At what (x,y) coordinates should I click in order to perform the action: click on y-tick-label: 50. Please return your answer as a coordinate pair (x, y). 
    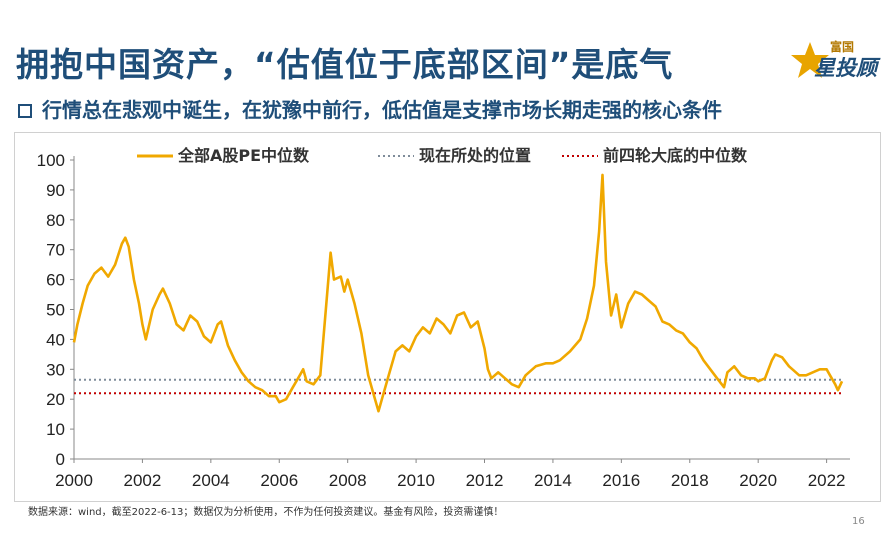
    Looking at the image, I should click on (55, 310).